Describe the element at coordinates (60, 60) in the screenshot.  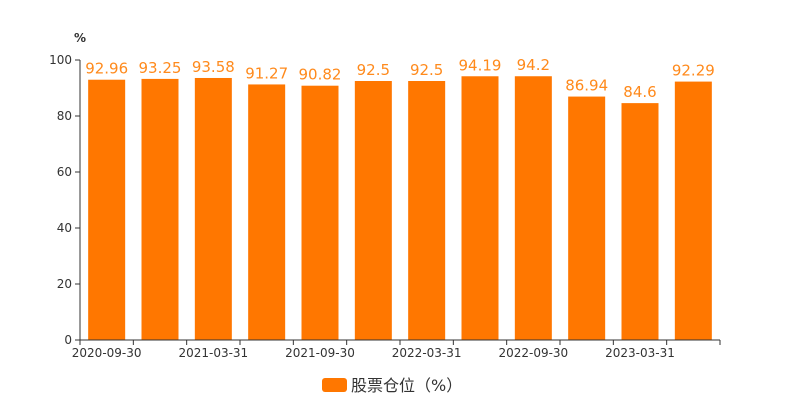
I see `y-tick-label: 100` at that location.